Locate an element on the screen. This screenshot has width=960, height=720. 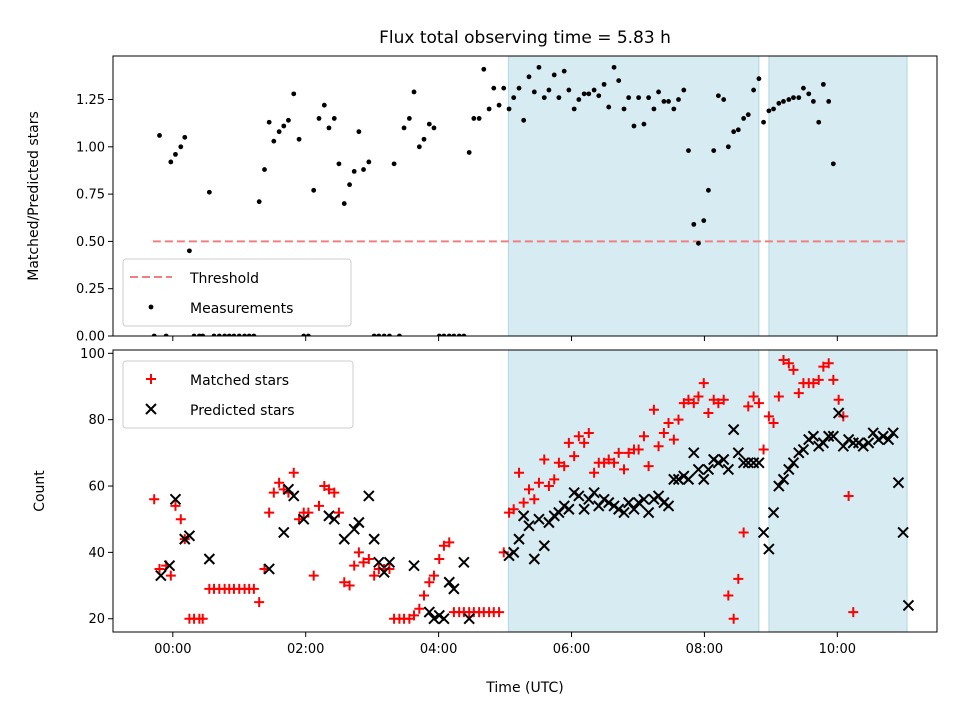
x-tick-label: 02:00 is located at coordinates (305, 649).